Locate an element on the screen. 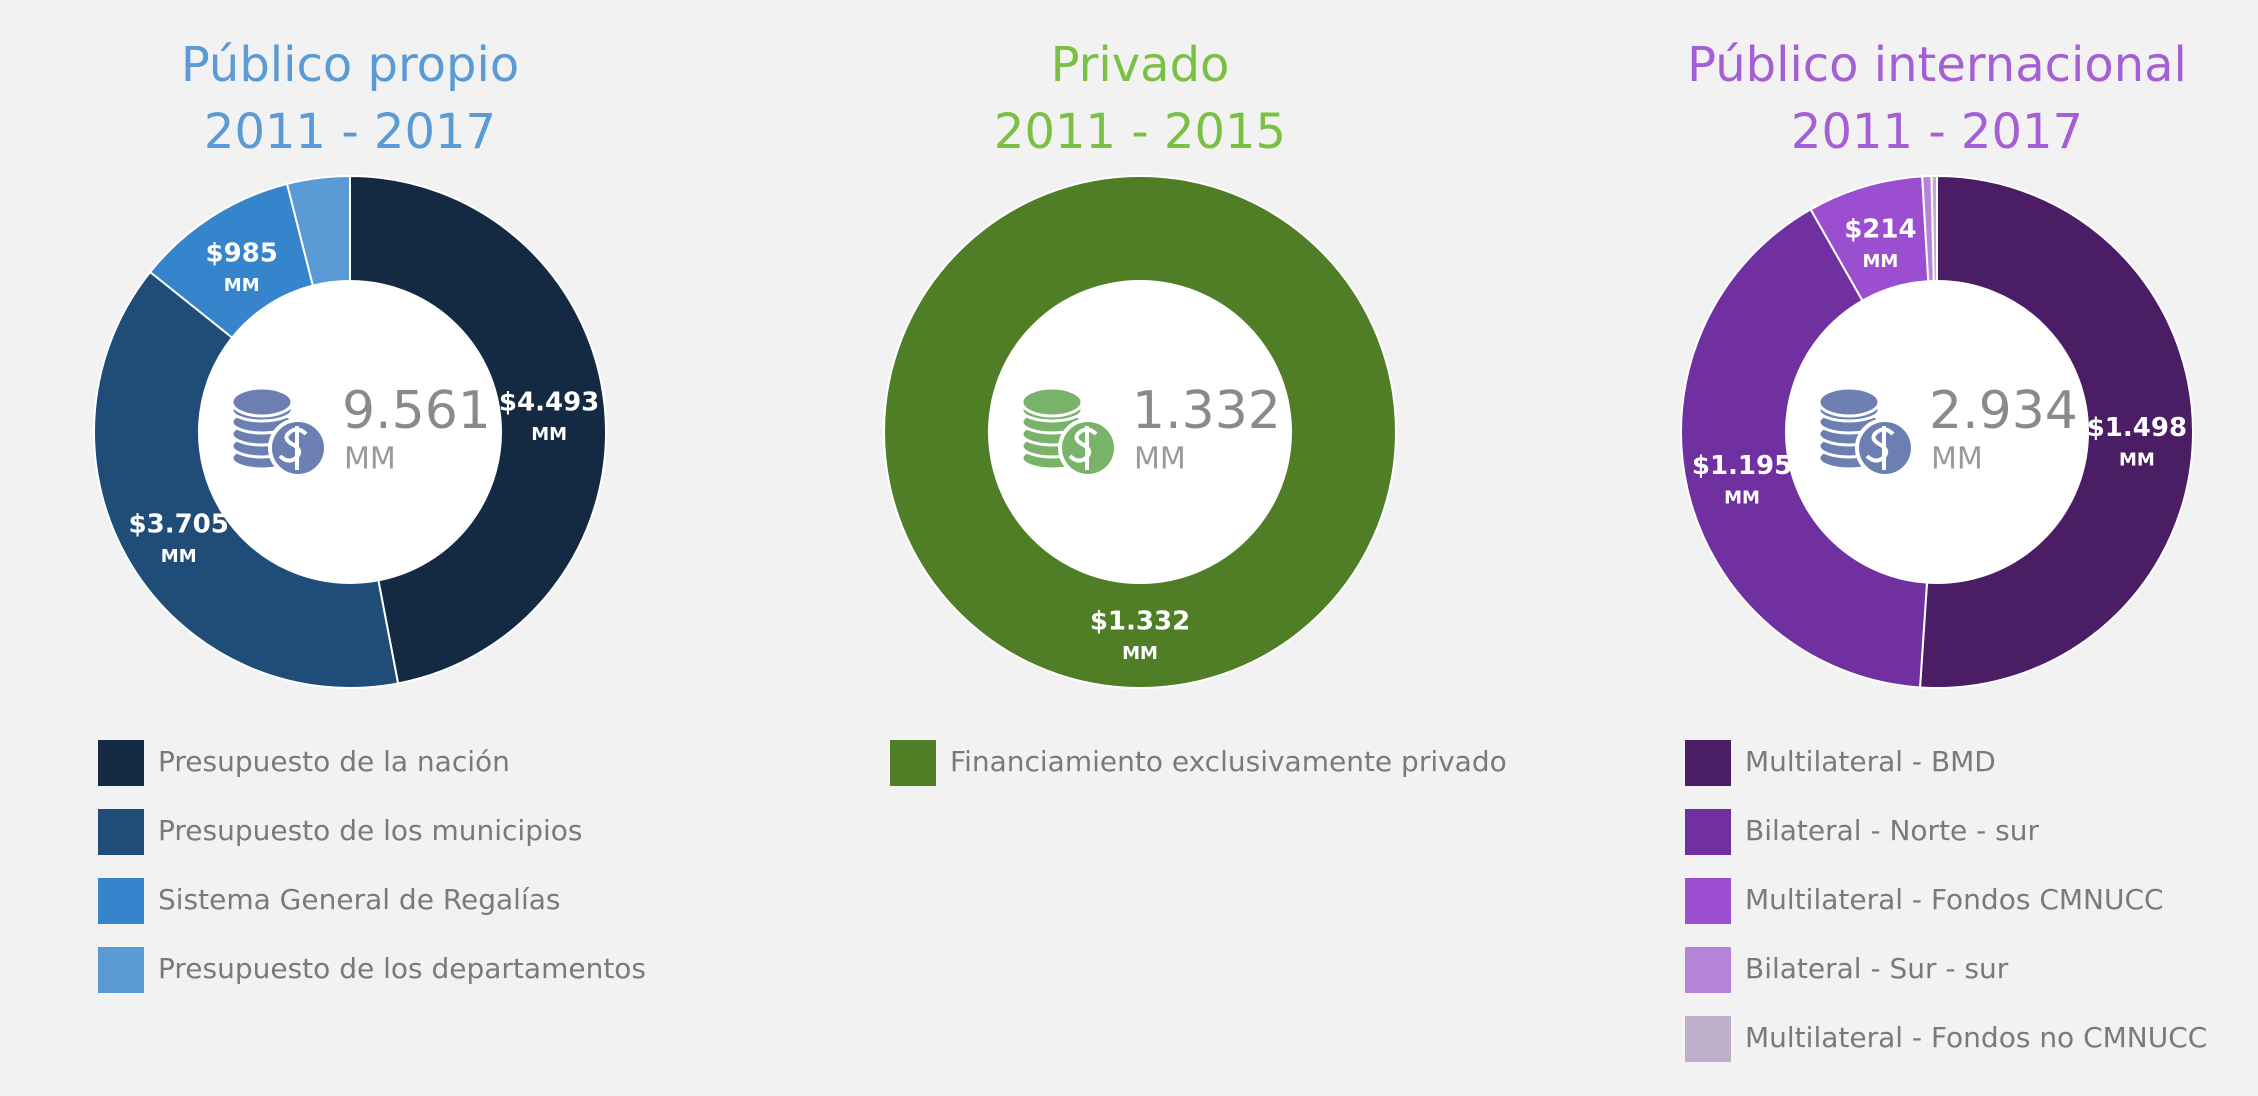  data-label: $3.705 is located at coordinates (179, 525).